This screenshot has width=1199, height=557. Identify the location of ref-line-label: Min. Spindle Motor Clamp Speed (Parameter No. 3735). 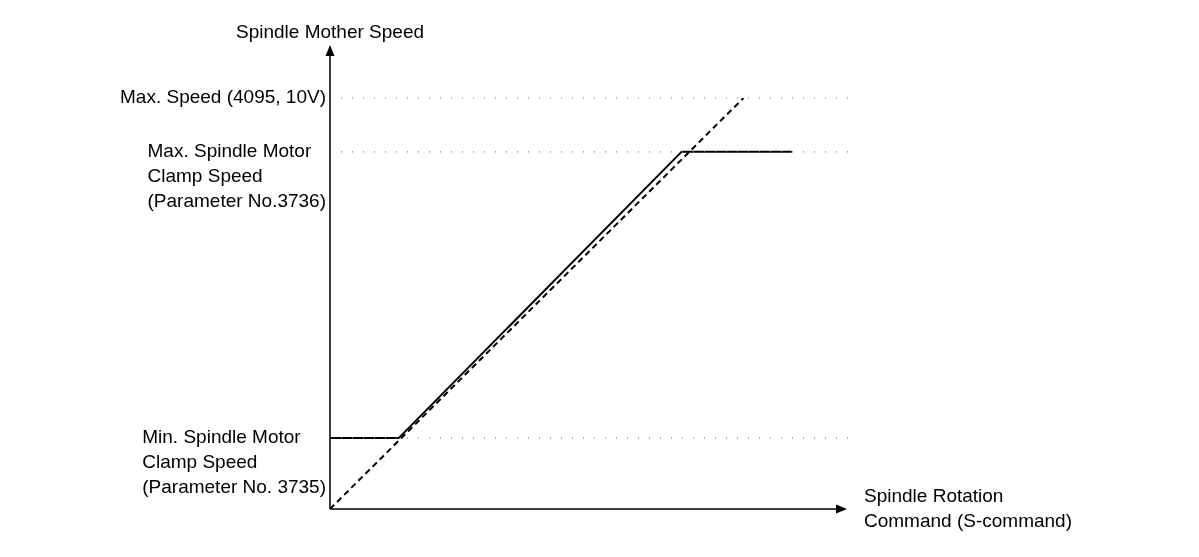
(234, 462).